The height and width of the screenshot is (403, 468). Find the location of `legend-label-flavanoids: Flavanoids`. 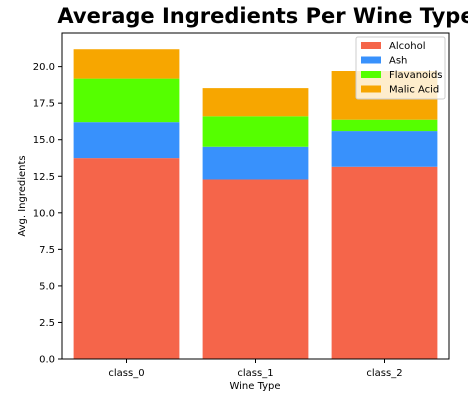

legend-label-flavanoids: Flavanoids is located at coordinates (416, 75).